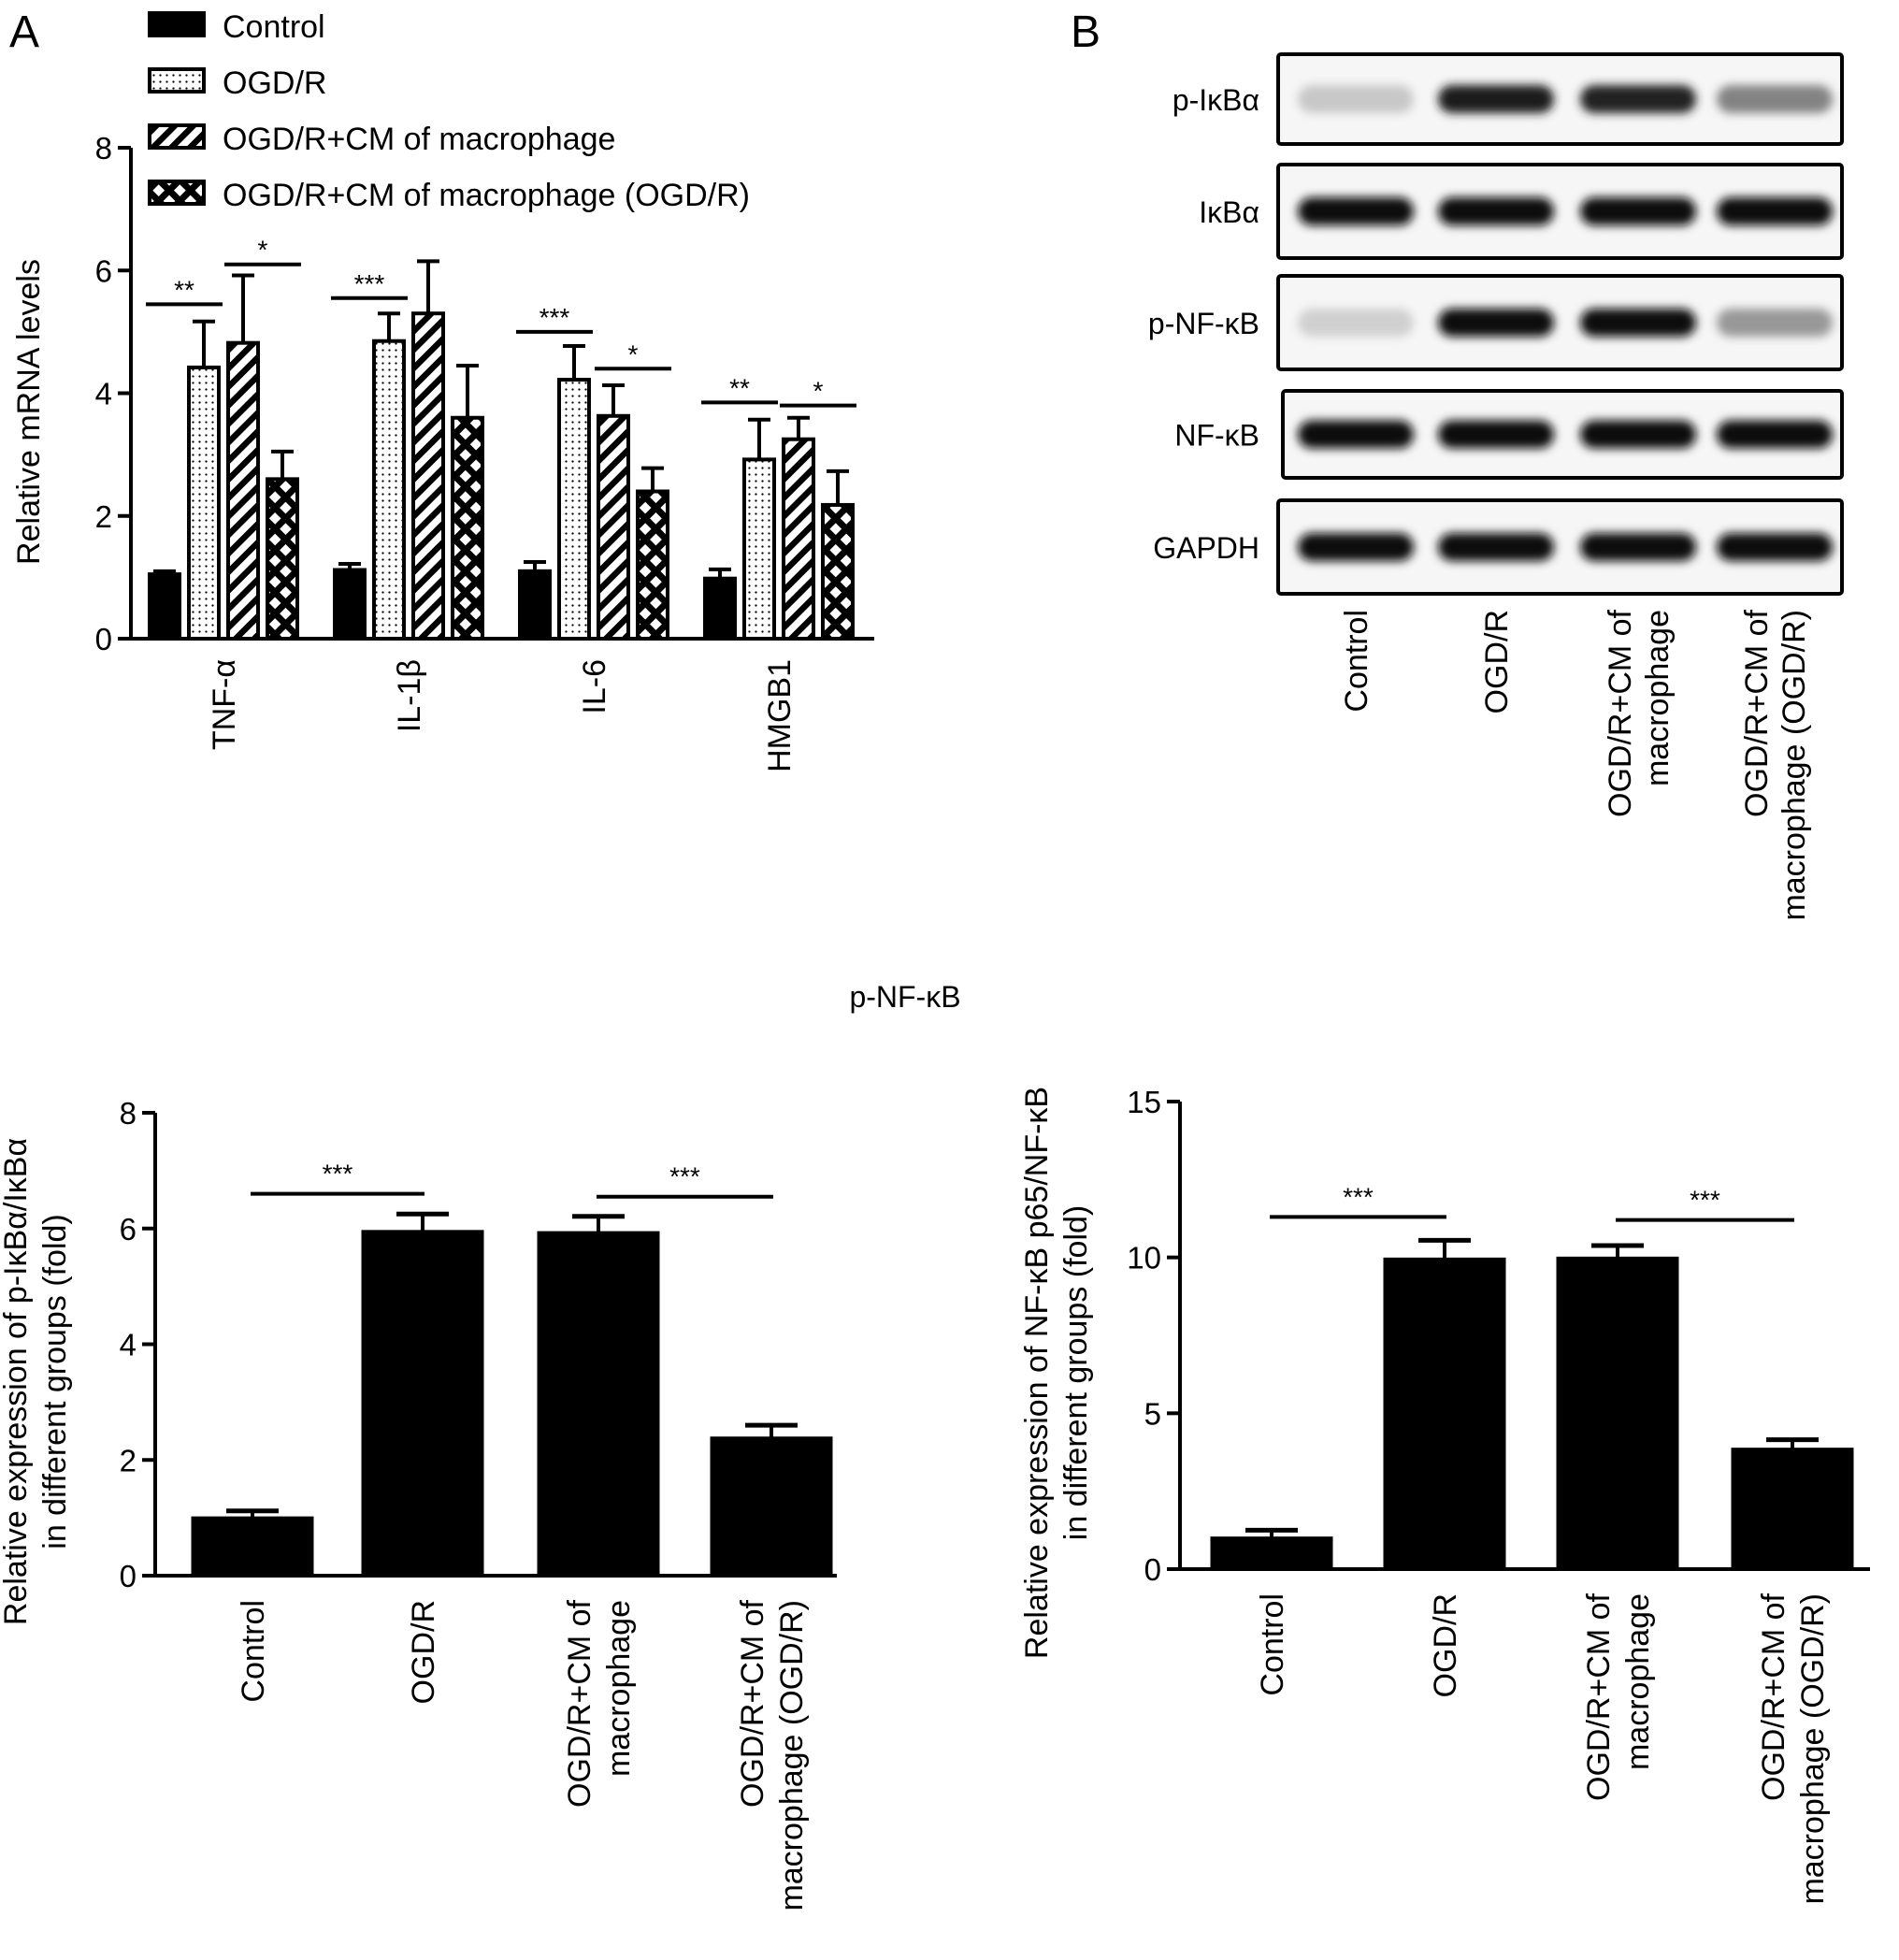 Image resolution: width=1899 pixels, height=1960 pixels. Describe the element at coordinates (1037, 1373) in the screenshot. I see `y-axis-title: Relative expression of NF-κB p65/NF-κB` at that location.